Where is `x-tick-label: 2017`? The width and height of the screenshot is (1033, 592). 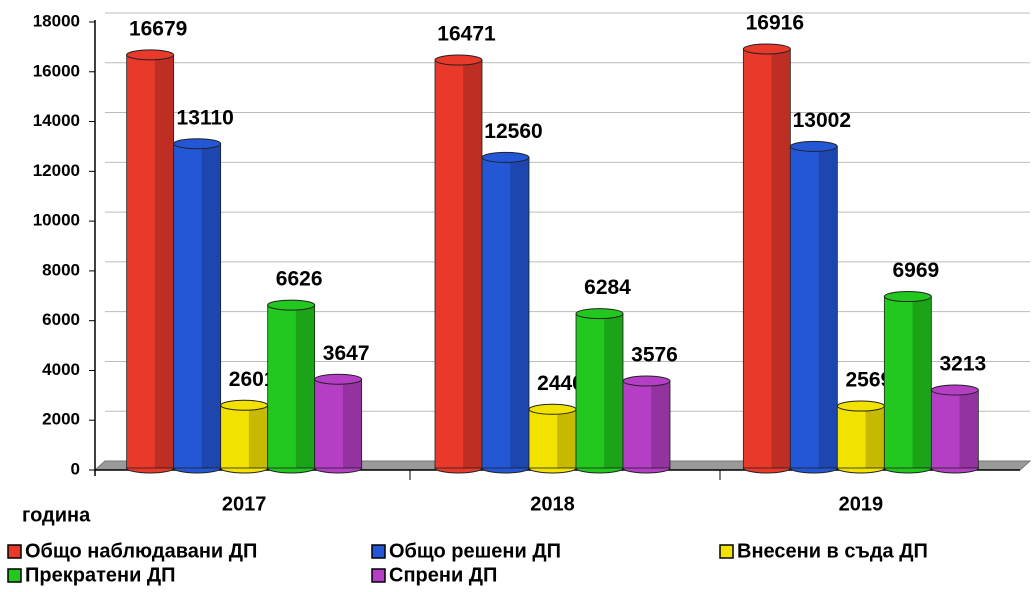
x-tick-label: 2017 is located at coordinates (244, 504).